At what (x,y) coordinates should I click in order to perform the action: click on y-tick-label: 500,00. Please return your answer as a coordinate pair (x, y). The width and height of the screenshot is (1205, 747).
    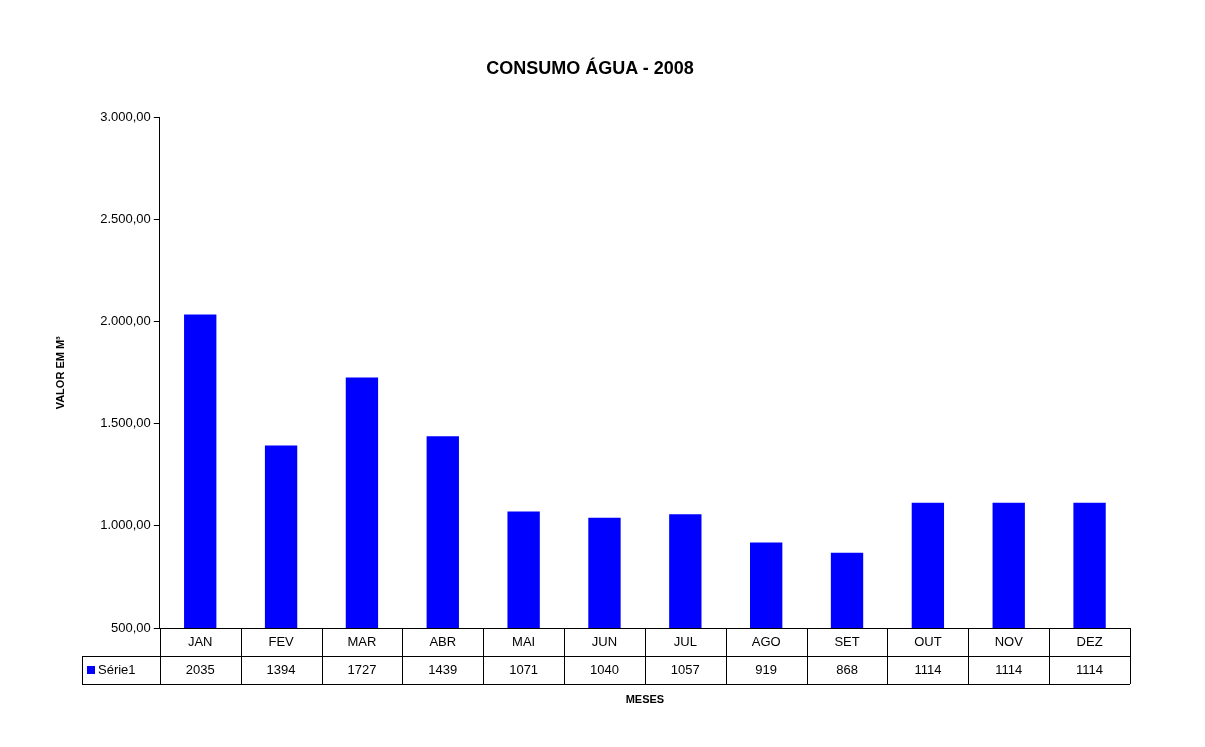
    Looking at the image, I should click on (131, 627).